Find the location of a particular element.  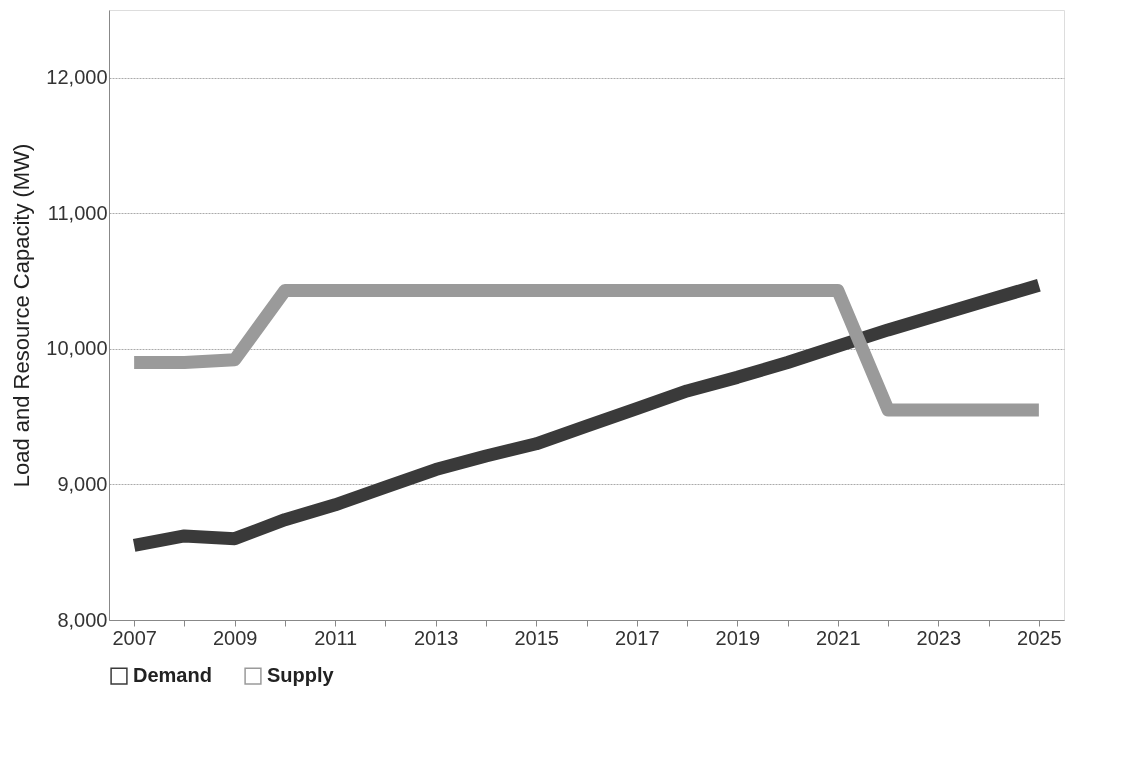

x-tick-label: 2015 is located at coordinates (536, 637).